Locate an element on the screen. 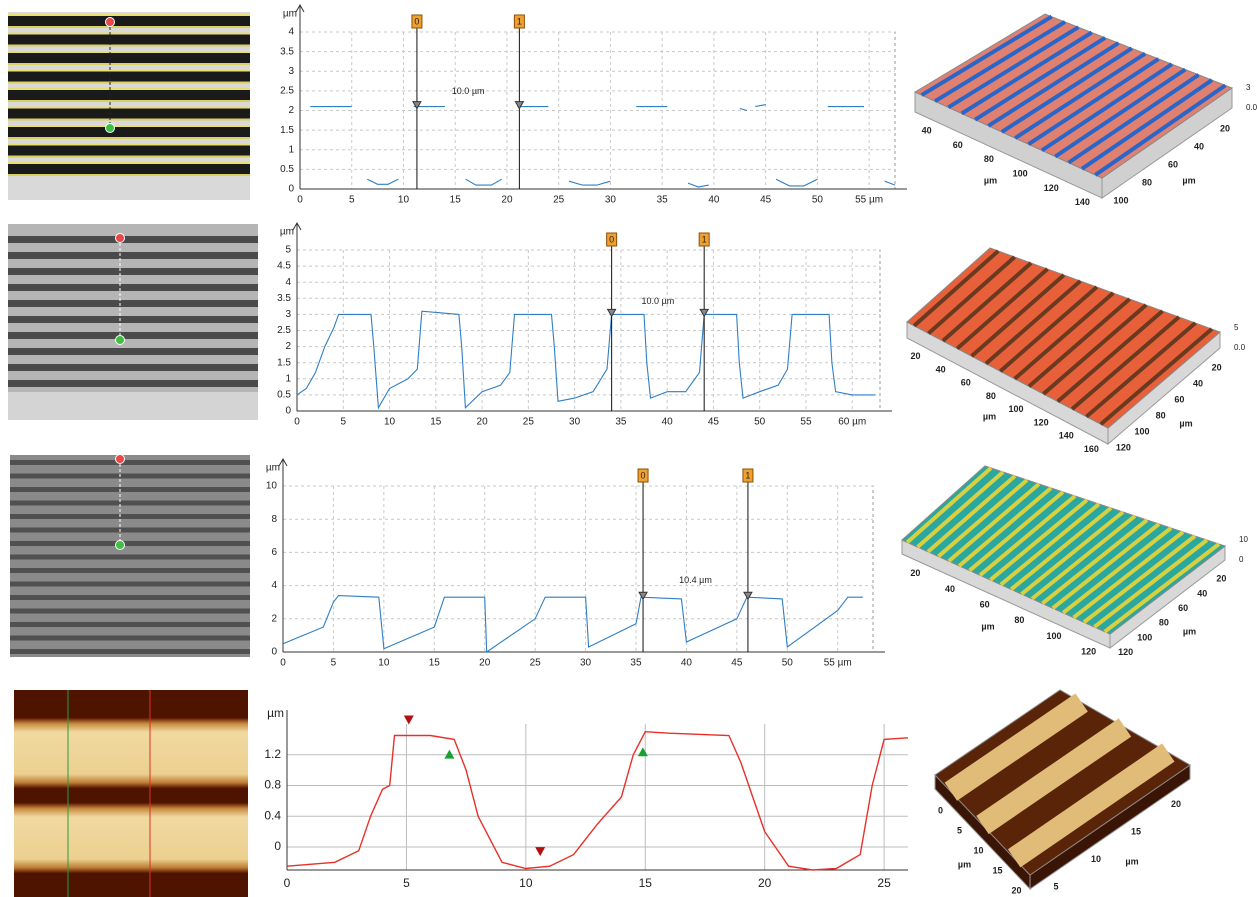 This screenshot has height=897, width=1257. profile-chart: 0 0.4 0.8 1.2 0 5 10 15 20 25 µm is located at coordinates (586, 798).